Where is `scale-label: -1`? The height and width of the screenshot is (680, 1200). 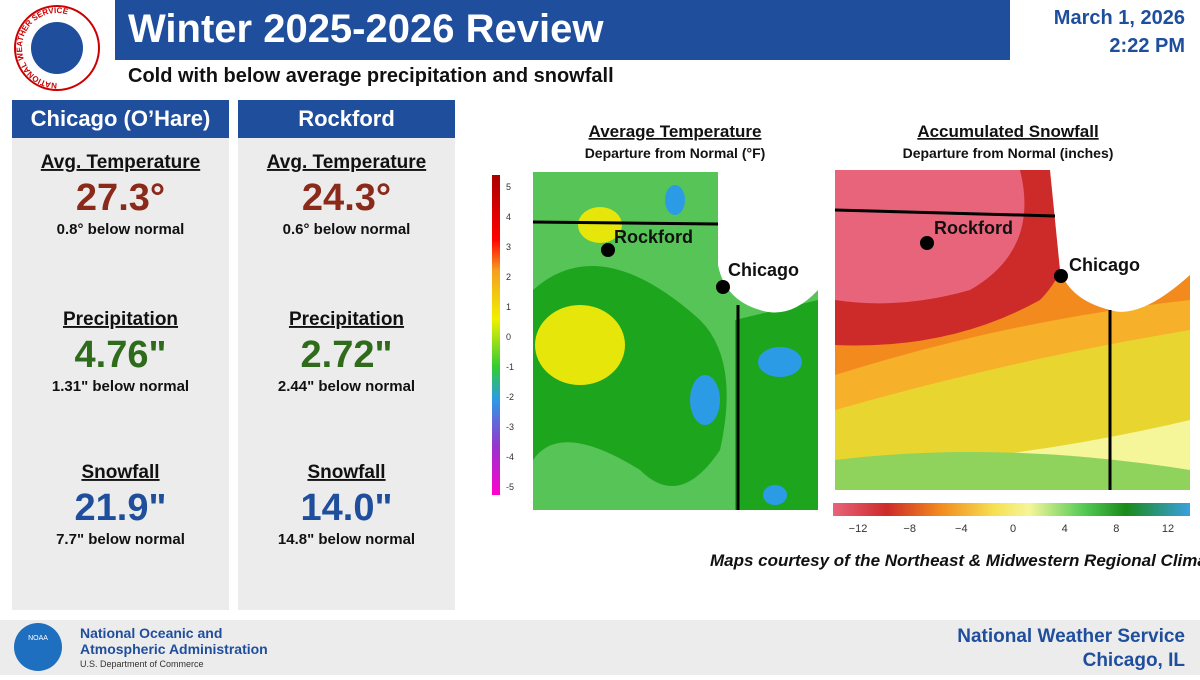 scale-label: -1 is located at coordinates (510, 367).